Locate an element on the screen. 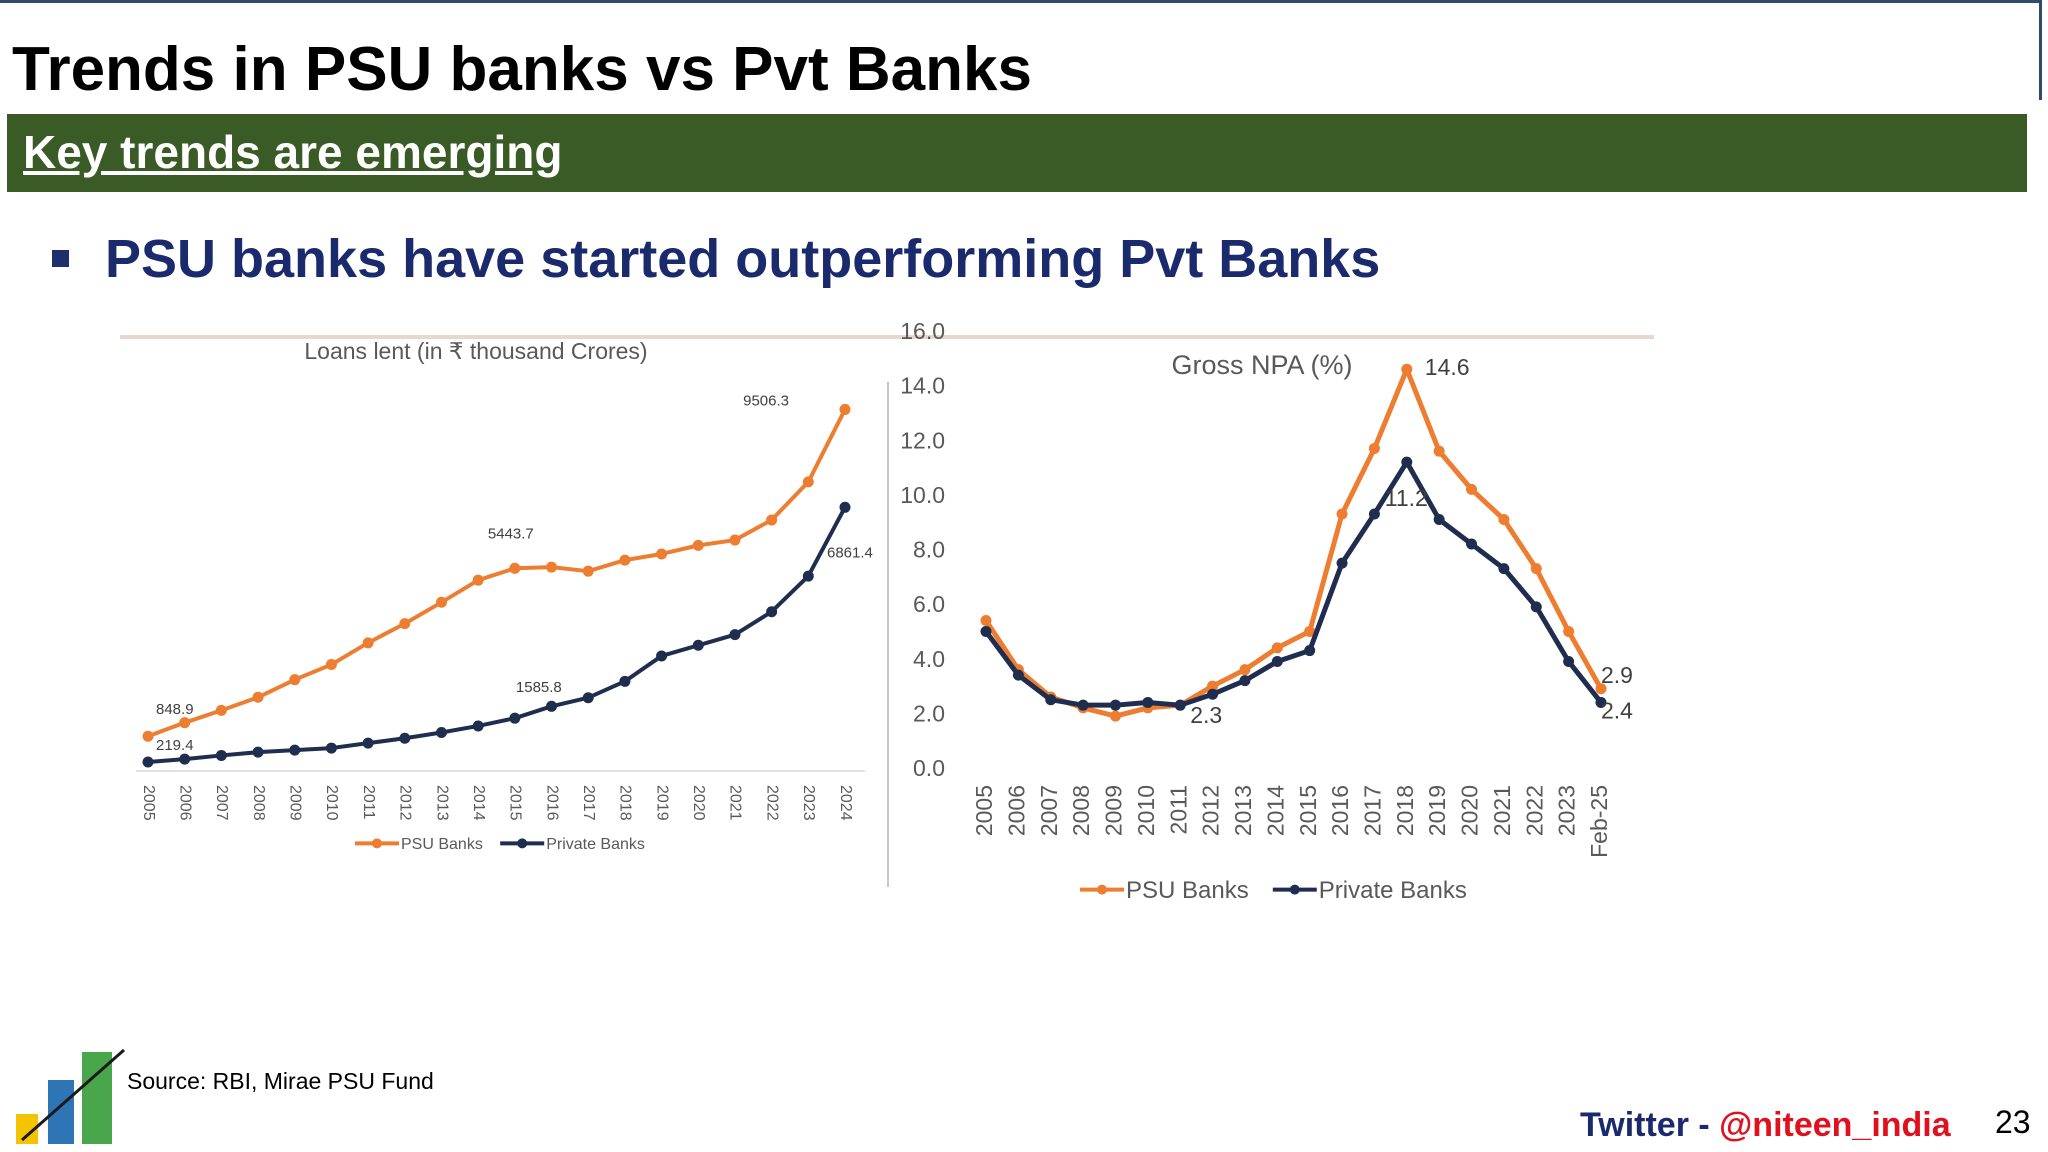 The image size is (2048, 1152). x-tick-label: 2010 is located at coordinates (1146, 810).